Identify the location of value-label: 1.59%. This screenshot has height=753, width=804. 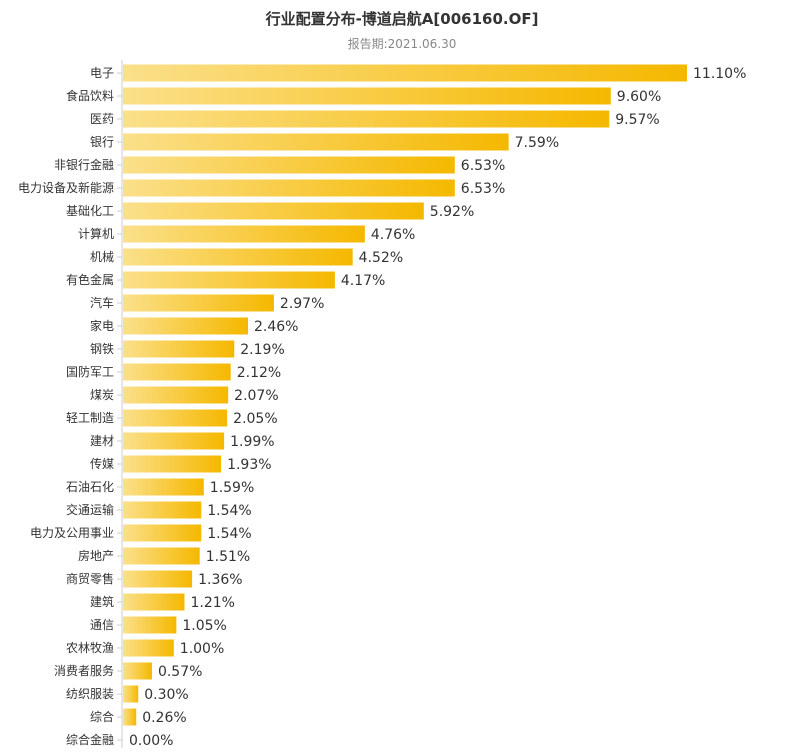
(232, 488).